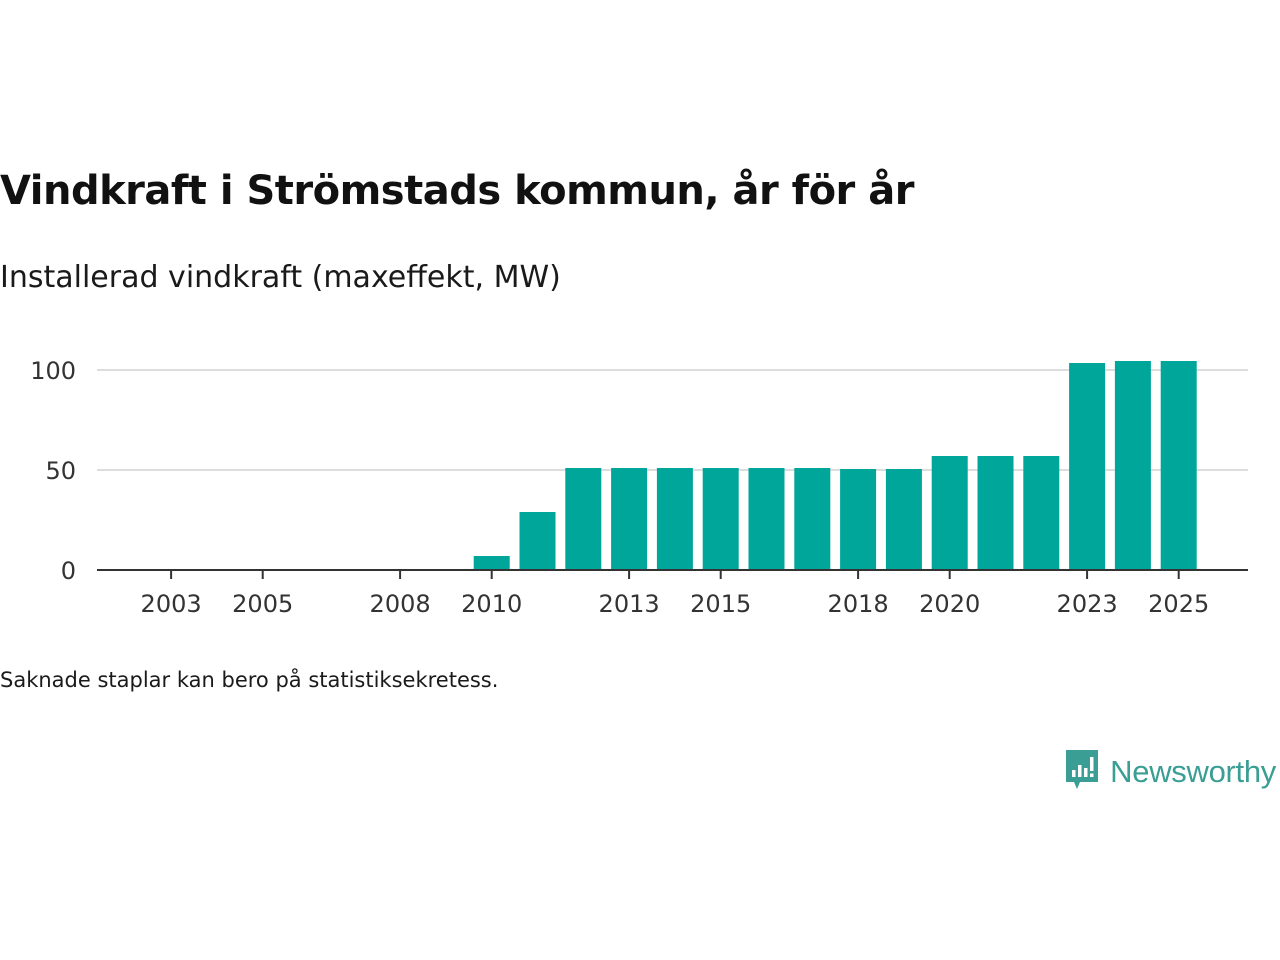 This screenshot has width=1280, height=960. I want to click on bars, so click(835, 465).